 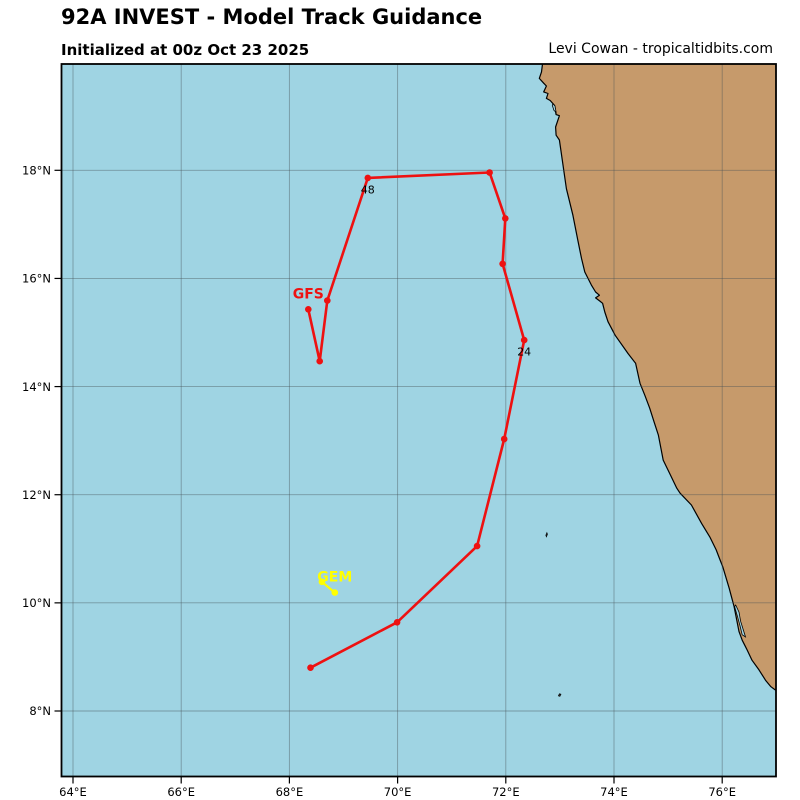 What do you see at coordinates (722, 792) in the screenshot?
I see `lon-tick-label-76: 76°E` at bounding box center [722, 792].